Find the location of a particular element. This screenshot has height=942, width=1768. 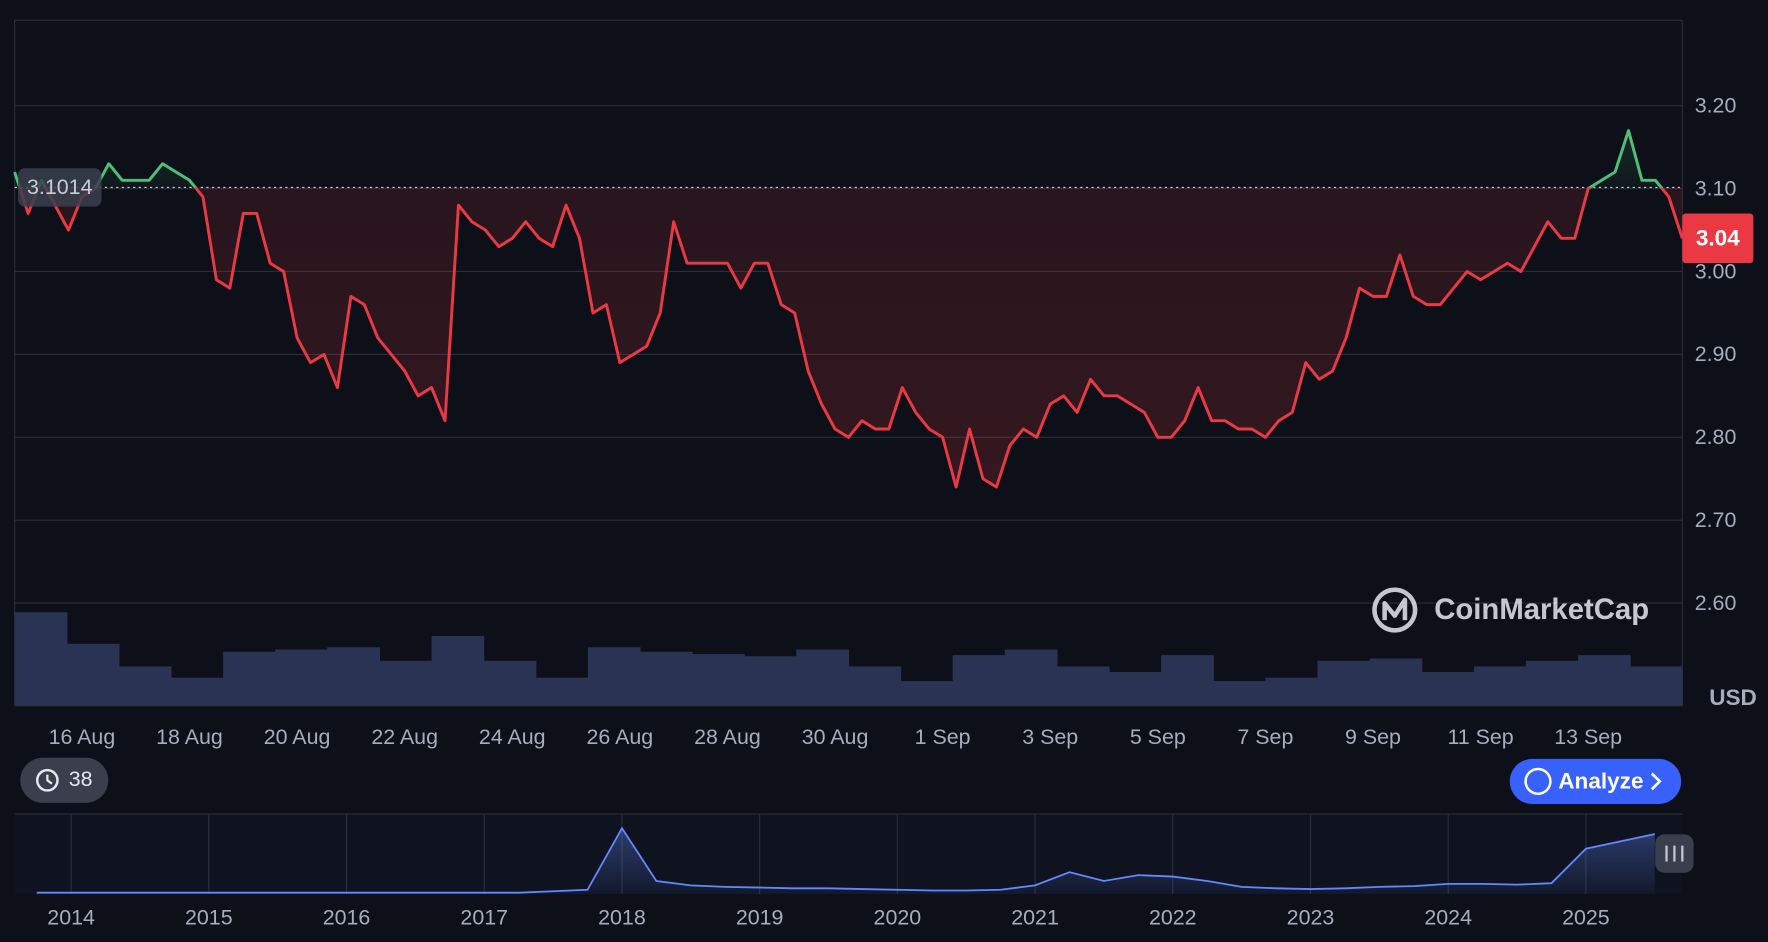

volume-layer is located at coordinates (848, 659).